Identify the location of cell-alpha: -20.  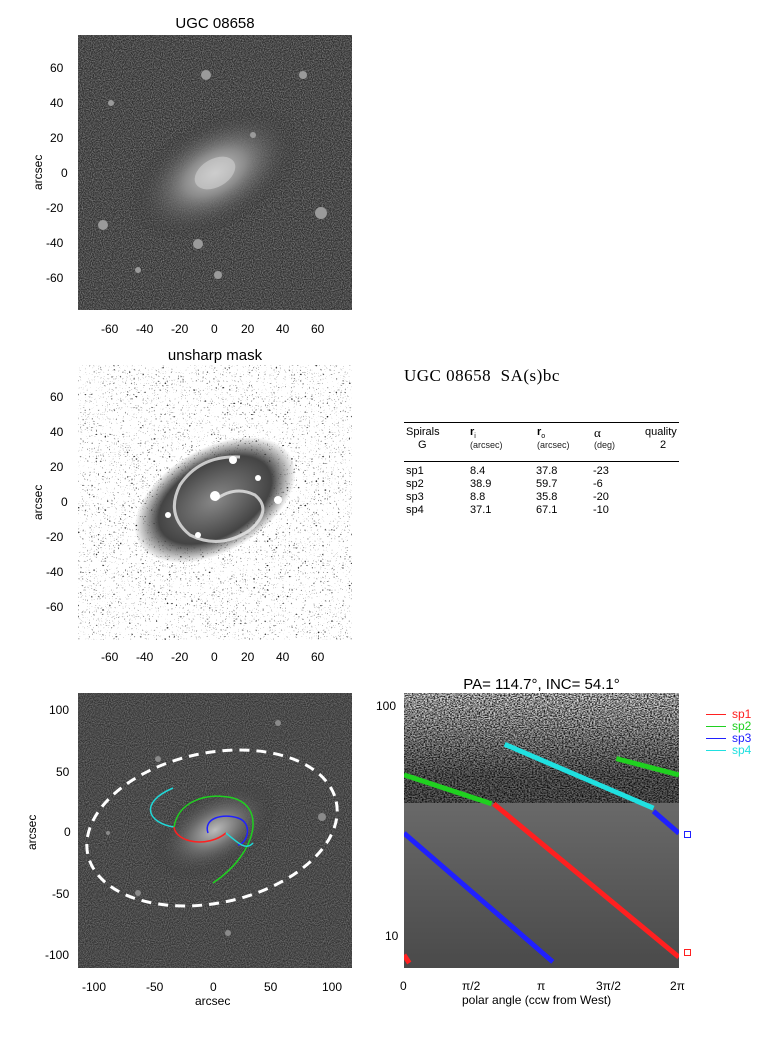
(601, 496).